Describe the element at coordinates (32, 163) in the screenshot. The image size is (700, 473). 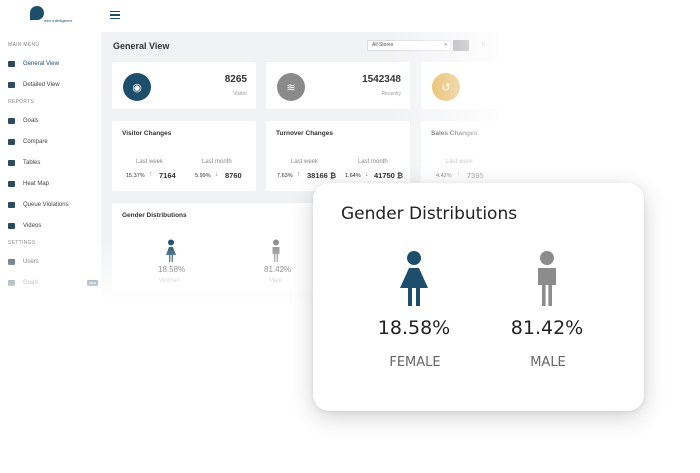
I see `sidebar-item-label: Tables` at that location.